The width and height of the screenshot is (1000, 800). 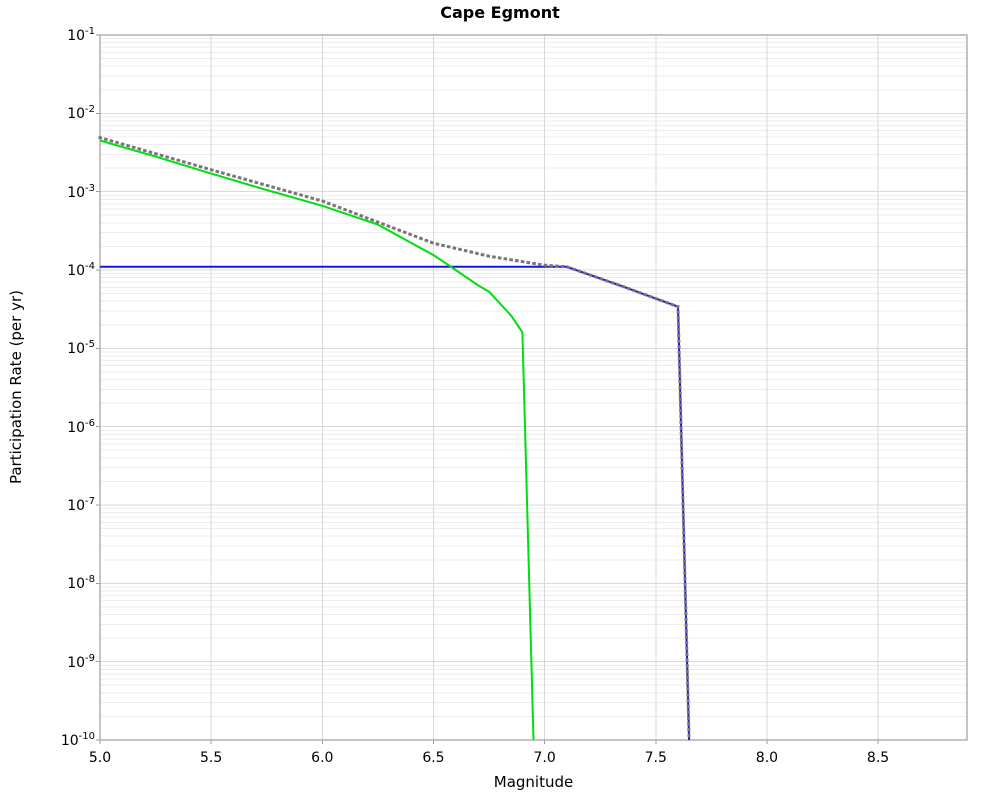 I want to click on y-tick-label: 10⁻³, so click(x=81, y=191).